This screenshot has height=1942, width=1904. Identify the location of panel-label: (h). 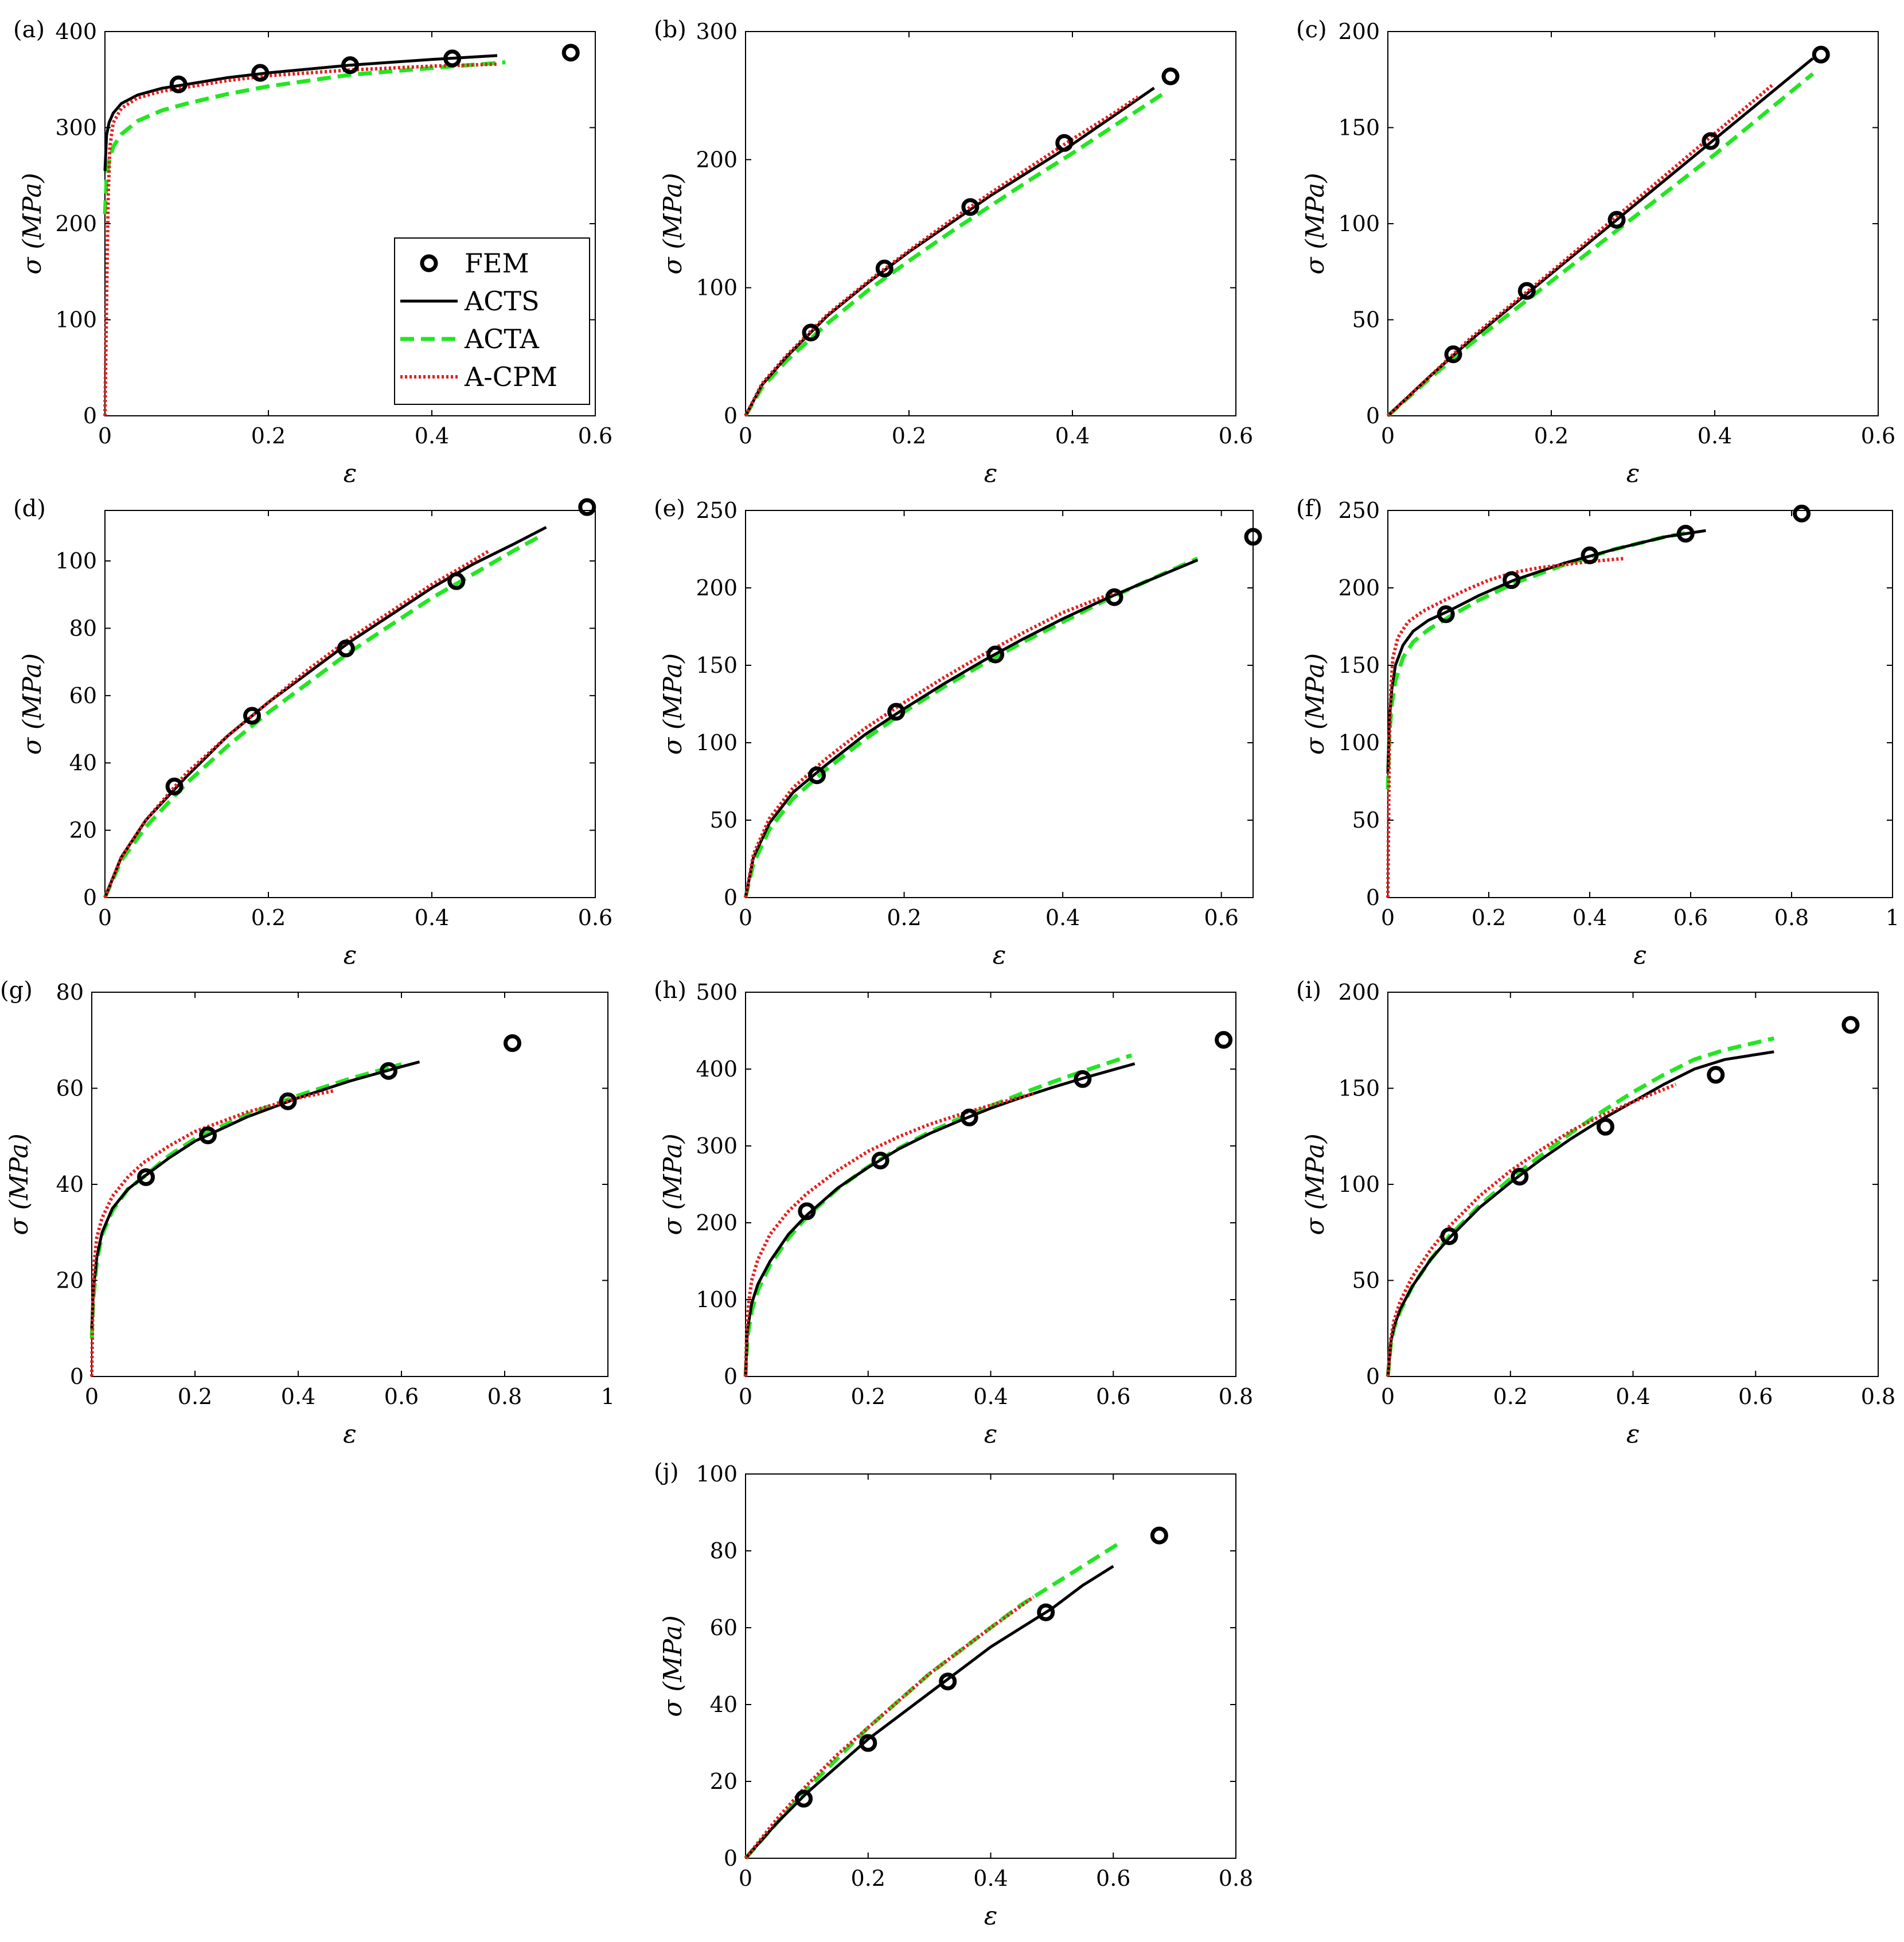
(670, 990).